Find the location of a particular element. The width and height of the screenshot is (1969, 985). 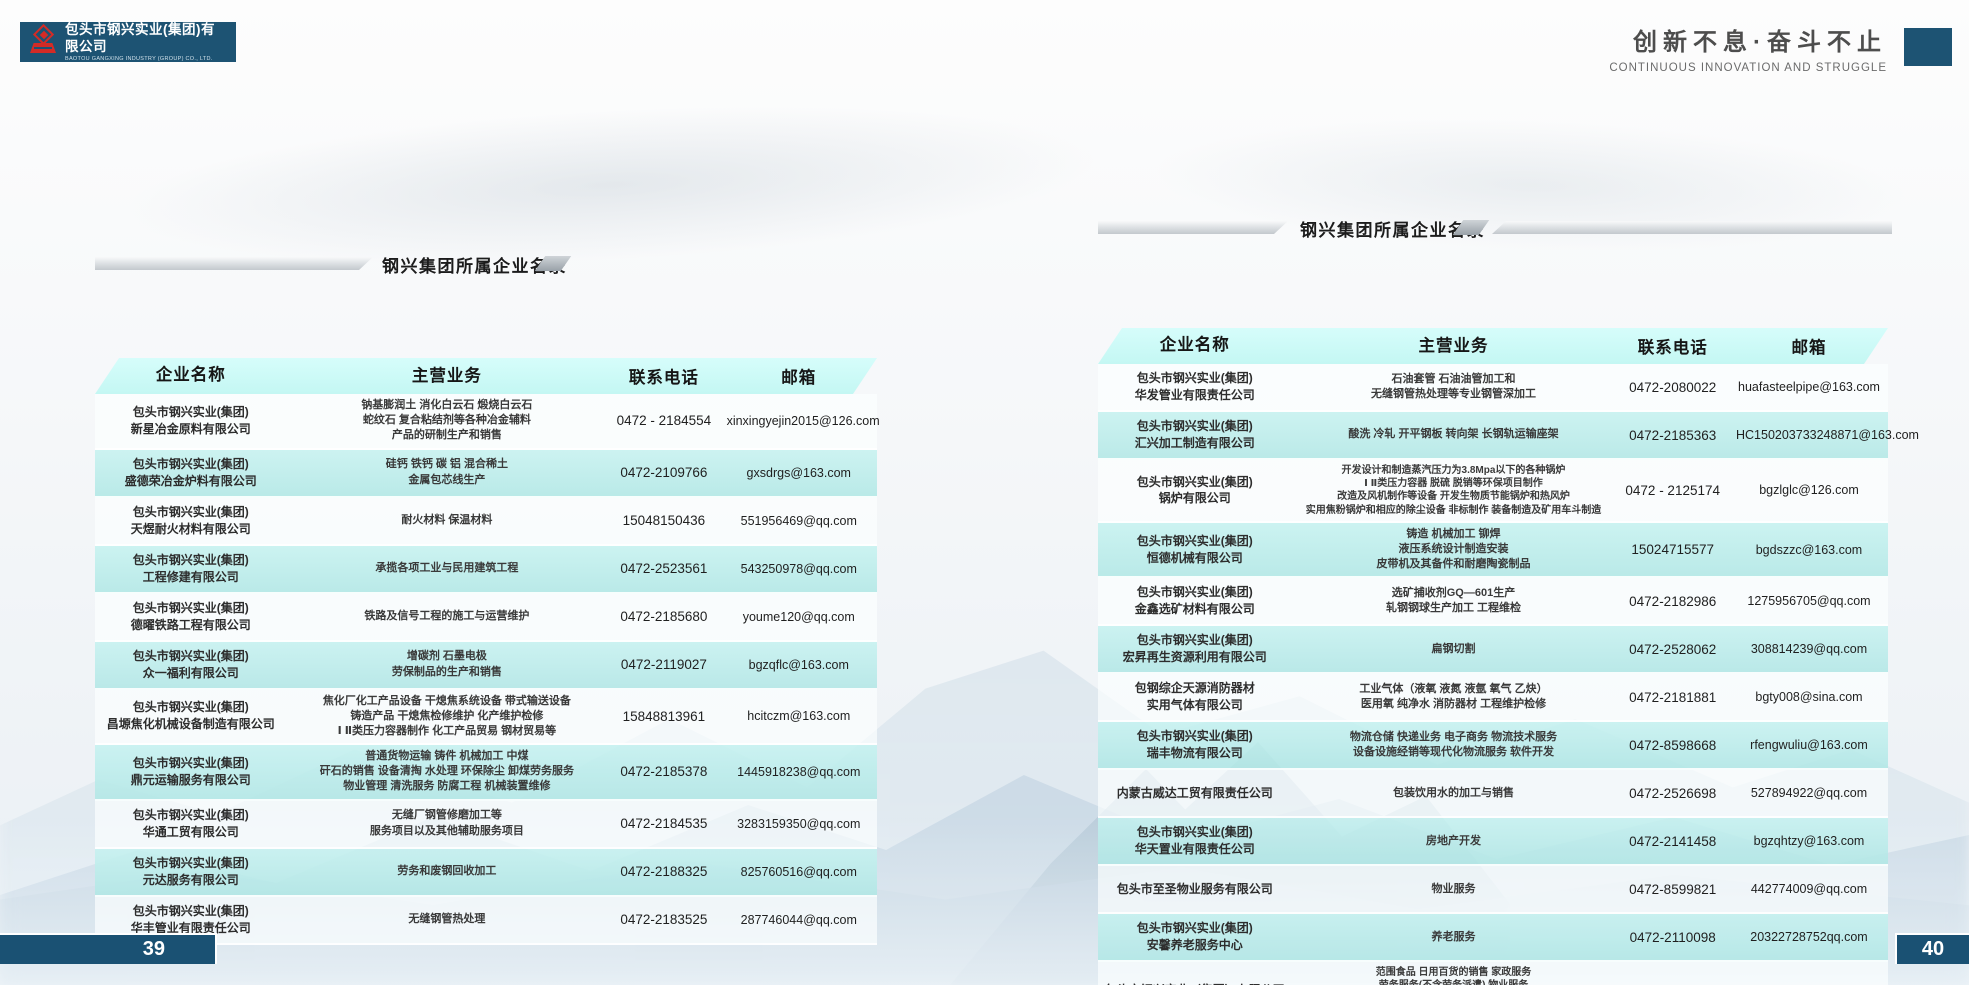

email-cell: rfengwuliu@163.com is located at coordinates (1809, 745).